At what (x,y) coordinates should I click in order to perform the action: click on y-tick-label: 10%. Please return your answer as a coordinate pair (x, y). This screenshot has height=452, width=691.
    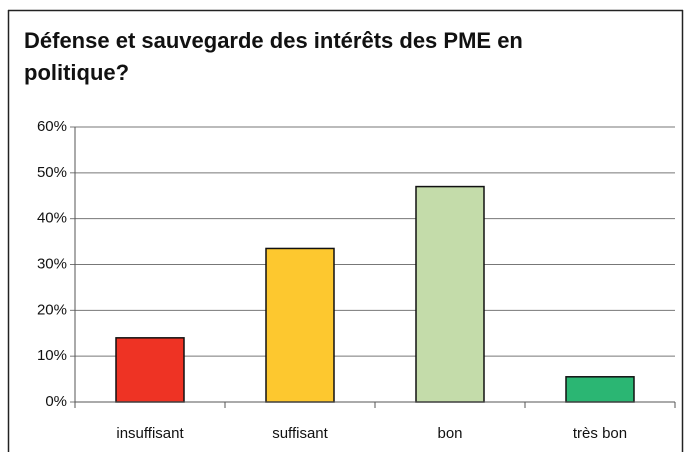
    Looking at the image, I should click on (52, 355).